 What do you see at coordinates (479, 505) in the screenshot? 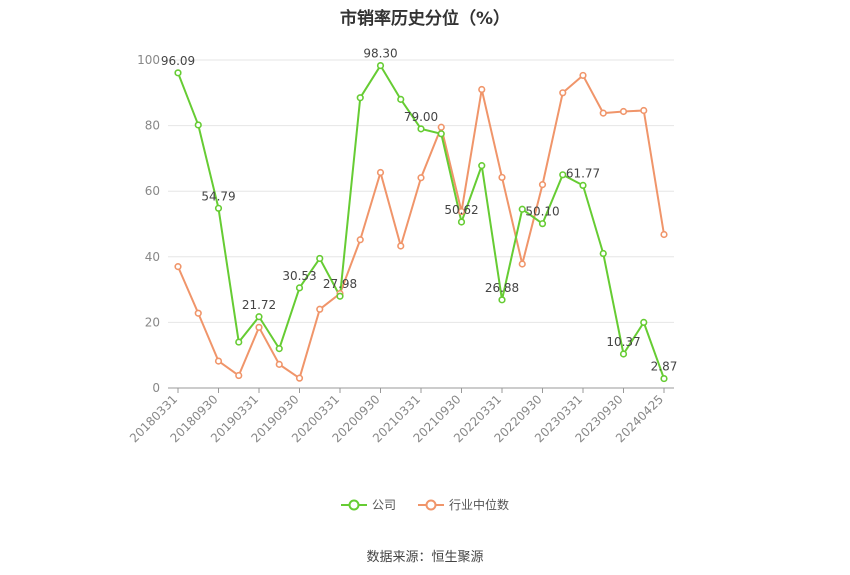
I see `legend-label-industry: 行业中位数` at bounding box center [479, 505].